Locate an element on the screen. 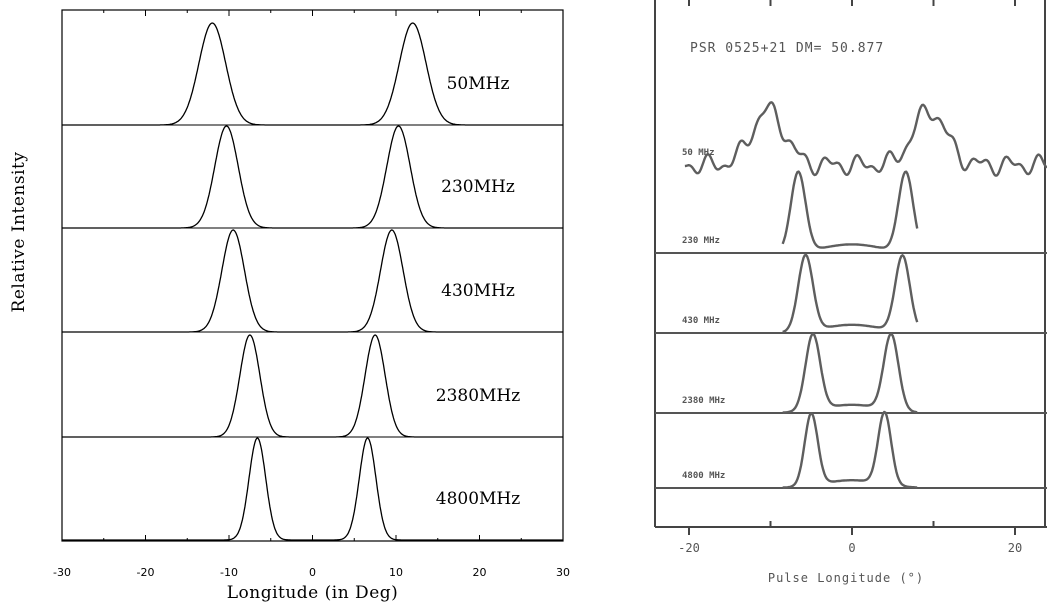  frequency-label: 230MHz is located at coordinates (478, 187).